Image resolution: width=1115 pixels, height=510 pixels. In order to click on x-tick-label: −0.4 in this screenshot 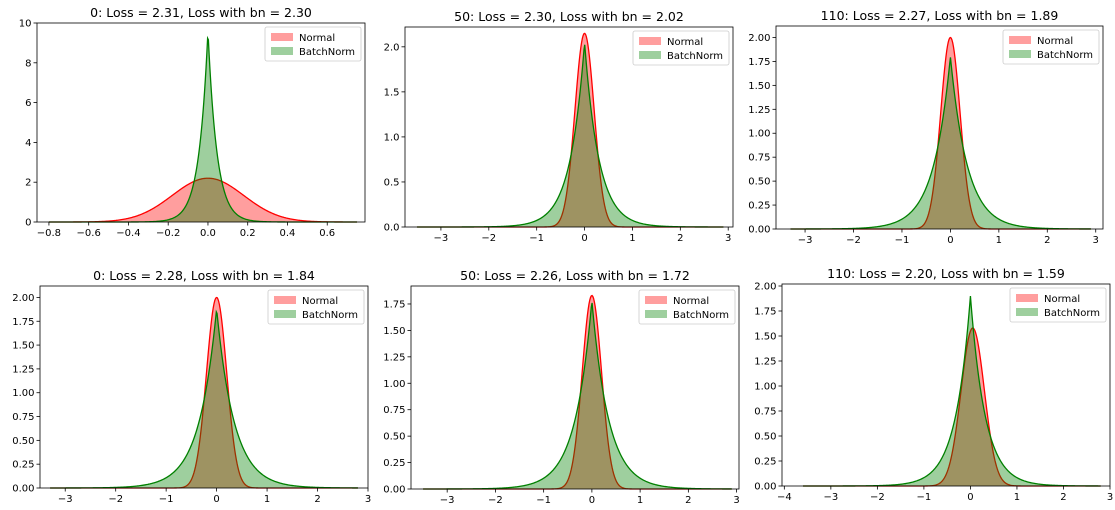, I will do `click(128, 233)`.